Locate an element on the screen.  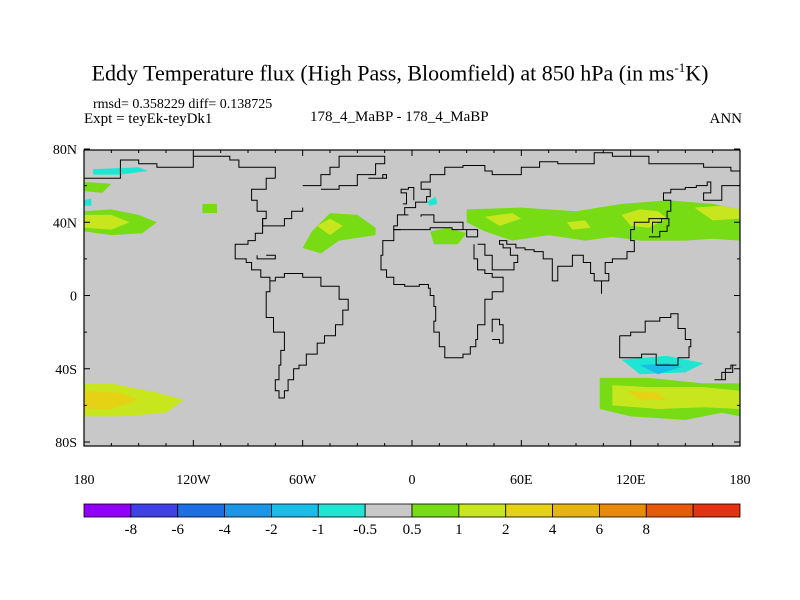
colorbar-label: 8 is located at coordinates (647, 530).